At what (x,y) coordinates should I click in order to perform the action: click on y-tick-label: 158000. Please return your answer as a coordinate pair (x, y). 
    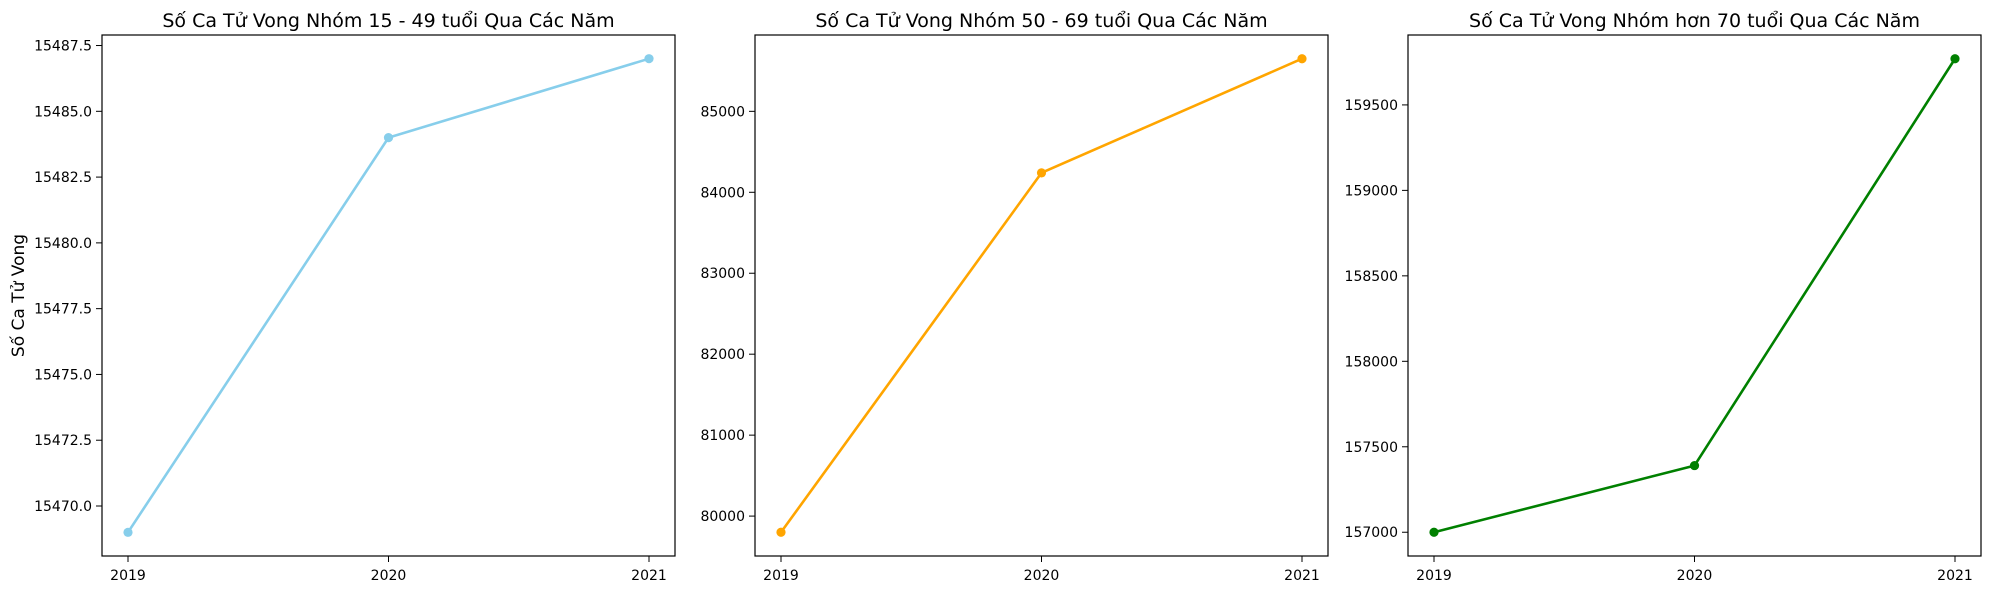
    Looking at the image, I should click on (1371, 362).